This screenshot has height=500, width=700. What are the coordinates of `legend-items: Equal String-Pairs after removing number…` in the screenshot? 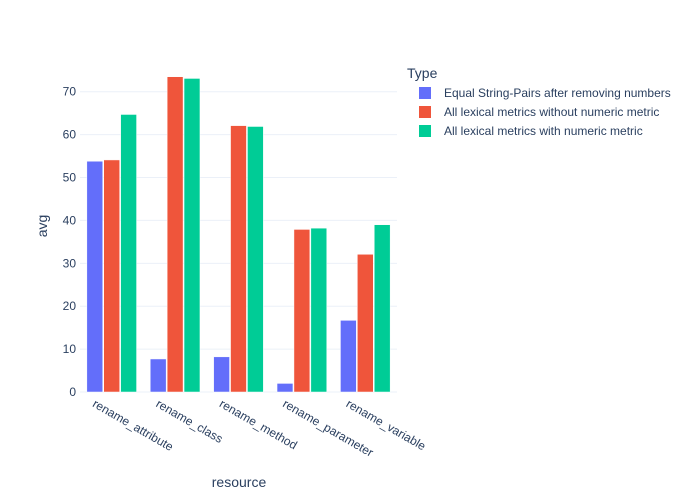 It's located at (545, 112).